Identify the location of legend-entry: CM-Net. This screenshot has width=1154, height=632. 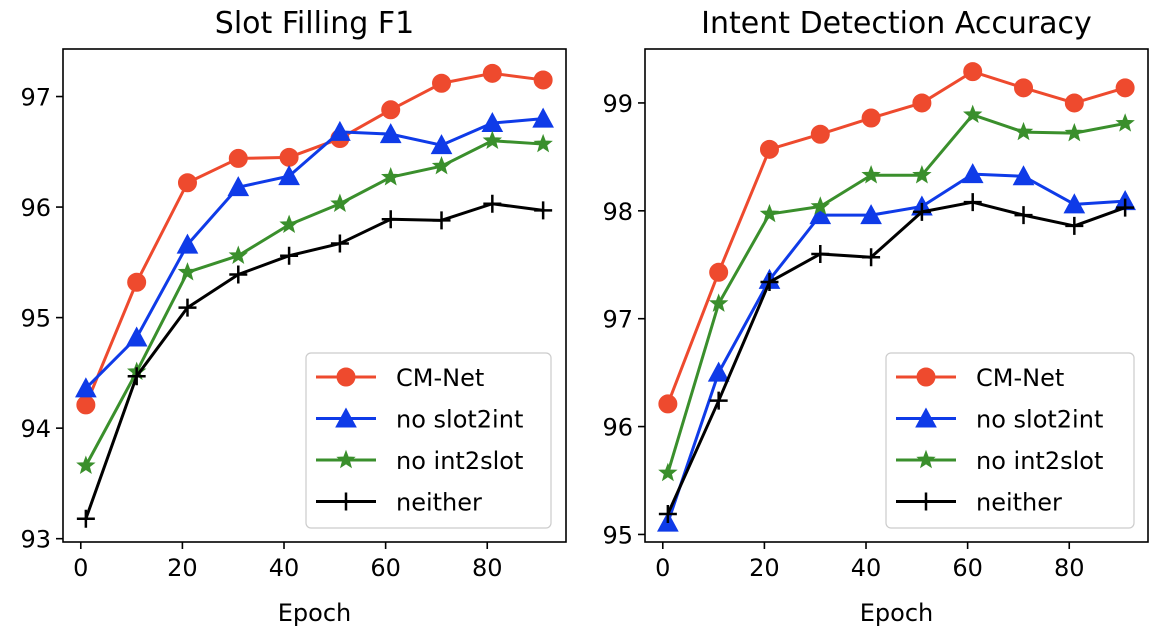
(980, 378).